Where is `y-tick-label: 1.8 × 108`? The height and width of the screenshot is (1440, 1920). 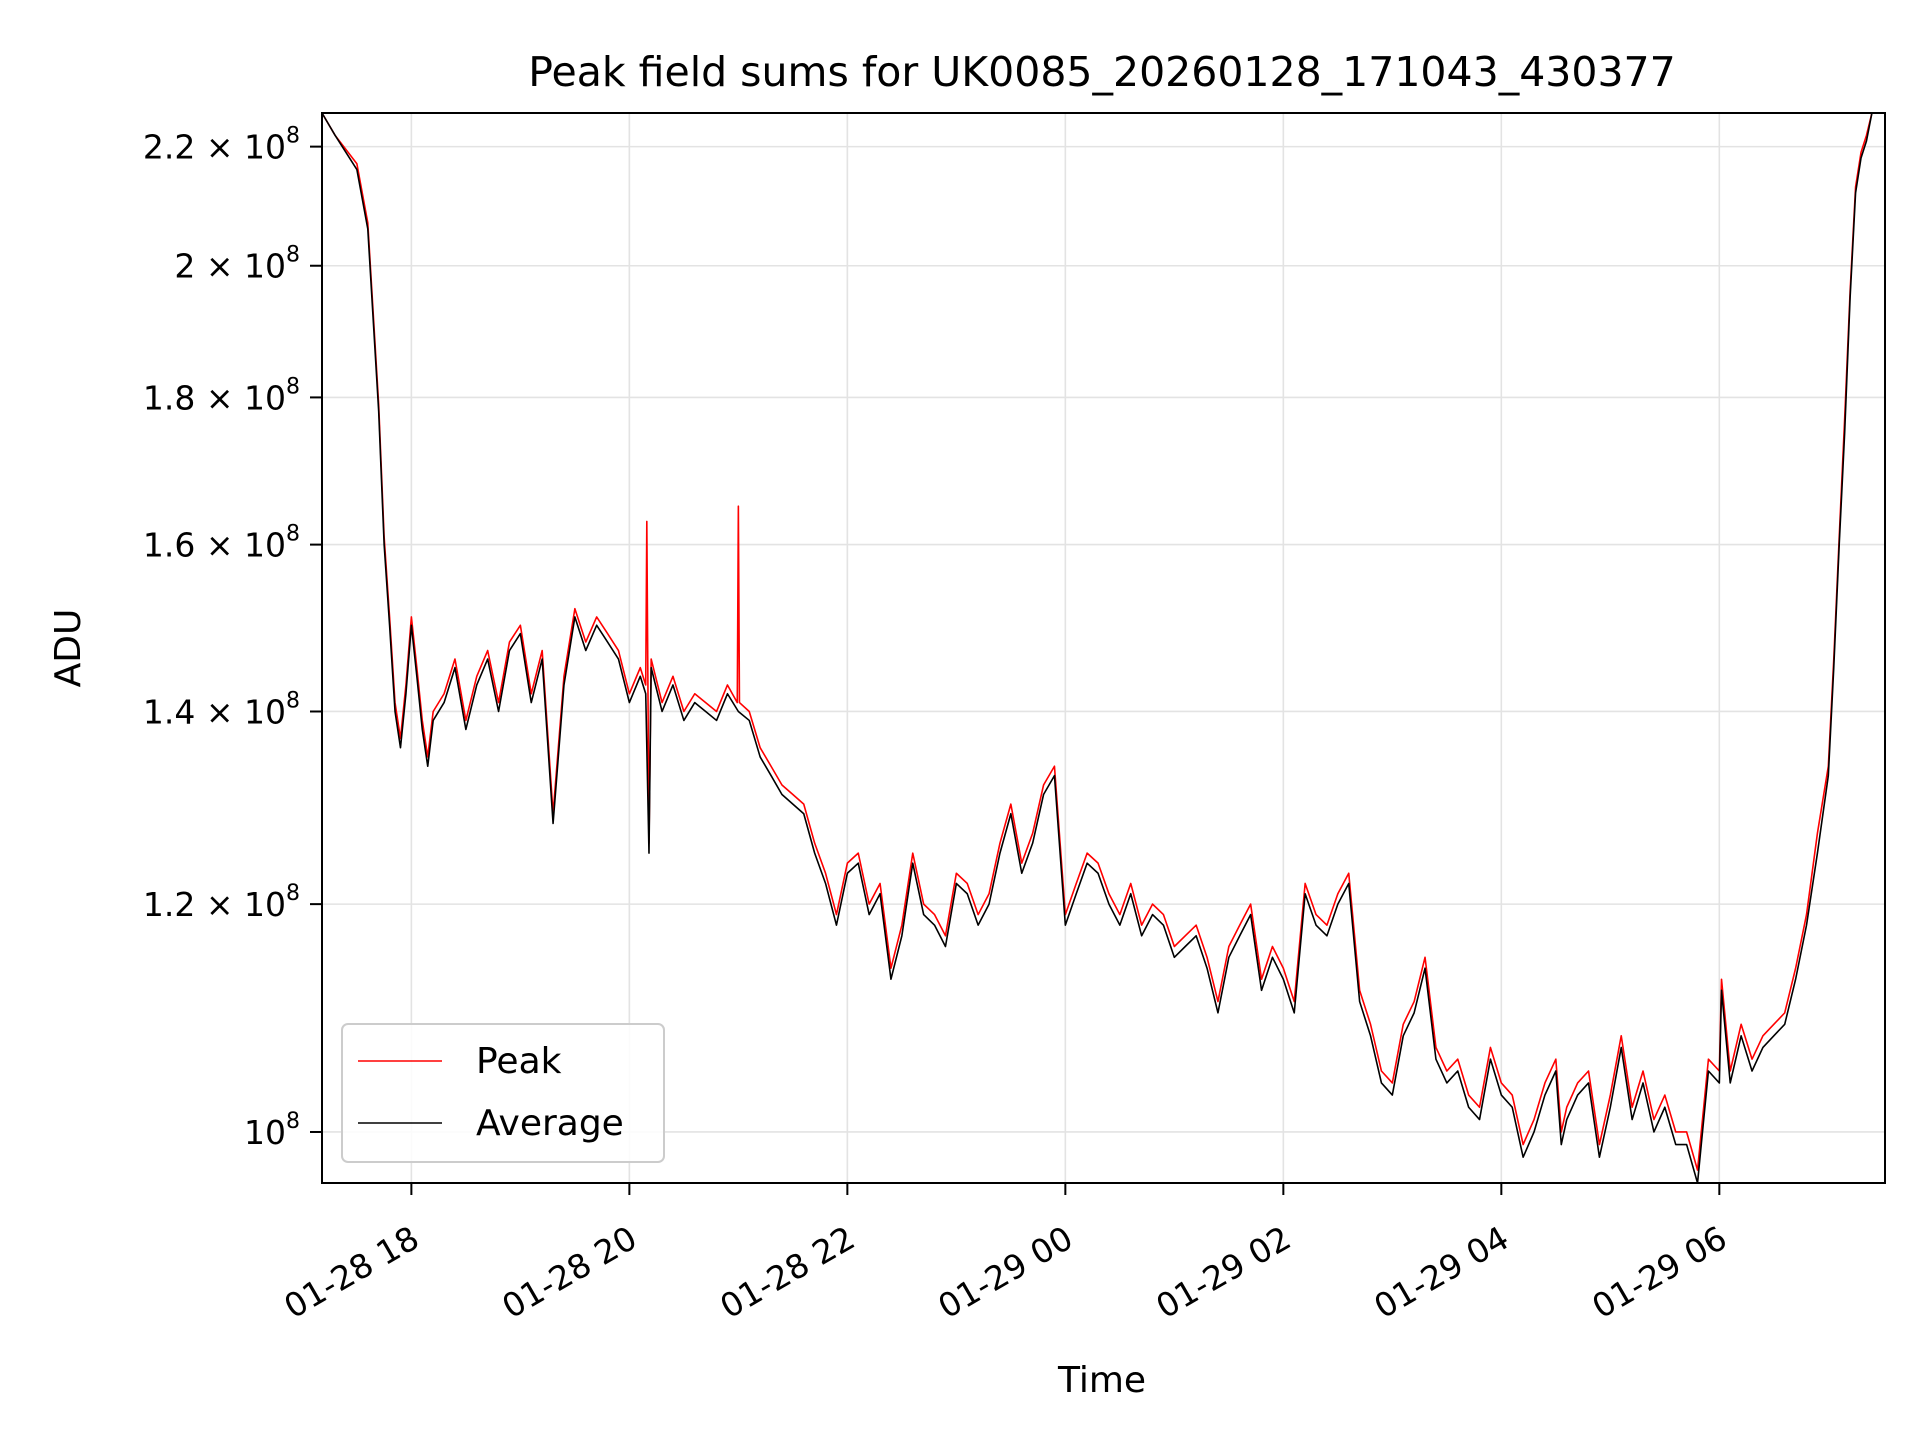
y-tick-label: 1.8 × 108 is located at coordinates (221, 395).